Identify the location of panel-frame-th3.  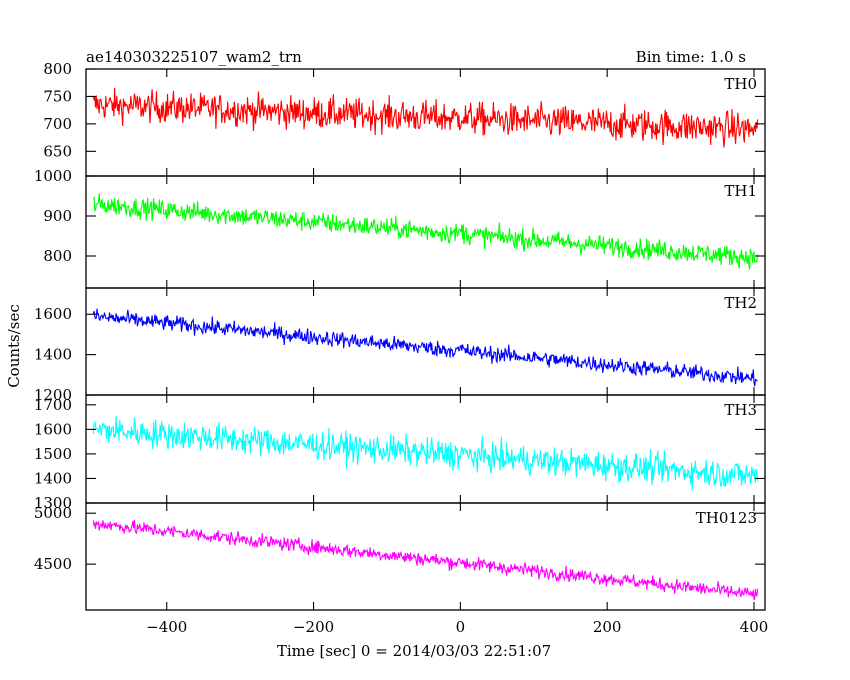
(425, 449).